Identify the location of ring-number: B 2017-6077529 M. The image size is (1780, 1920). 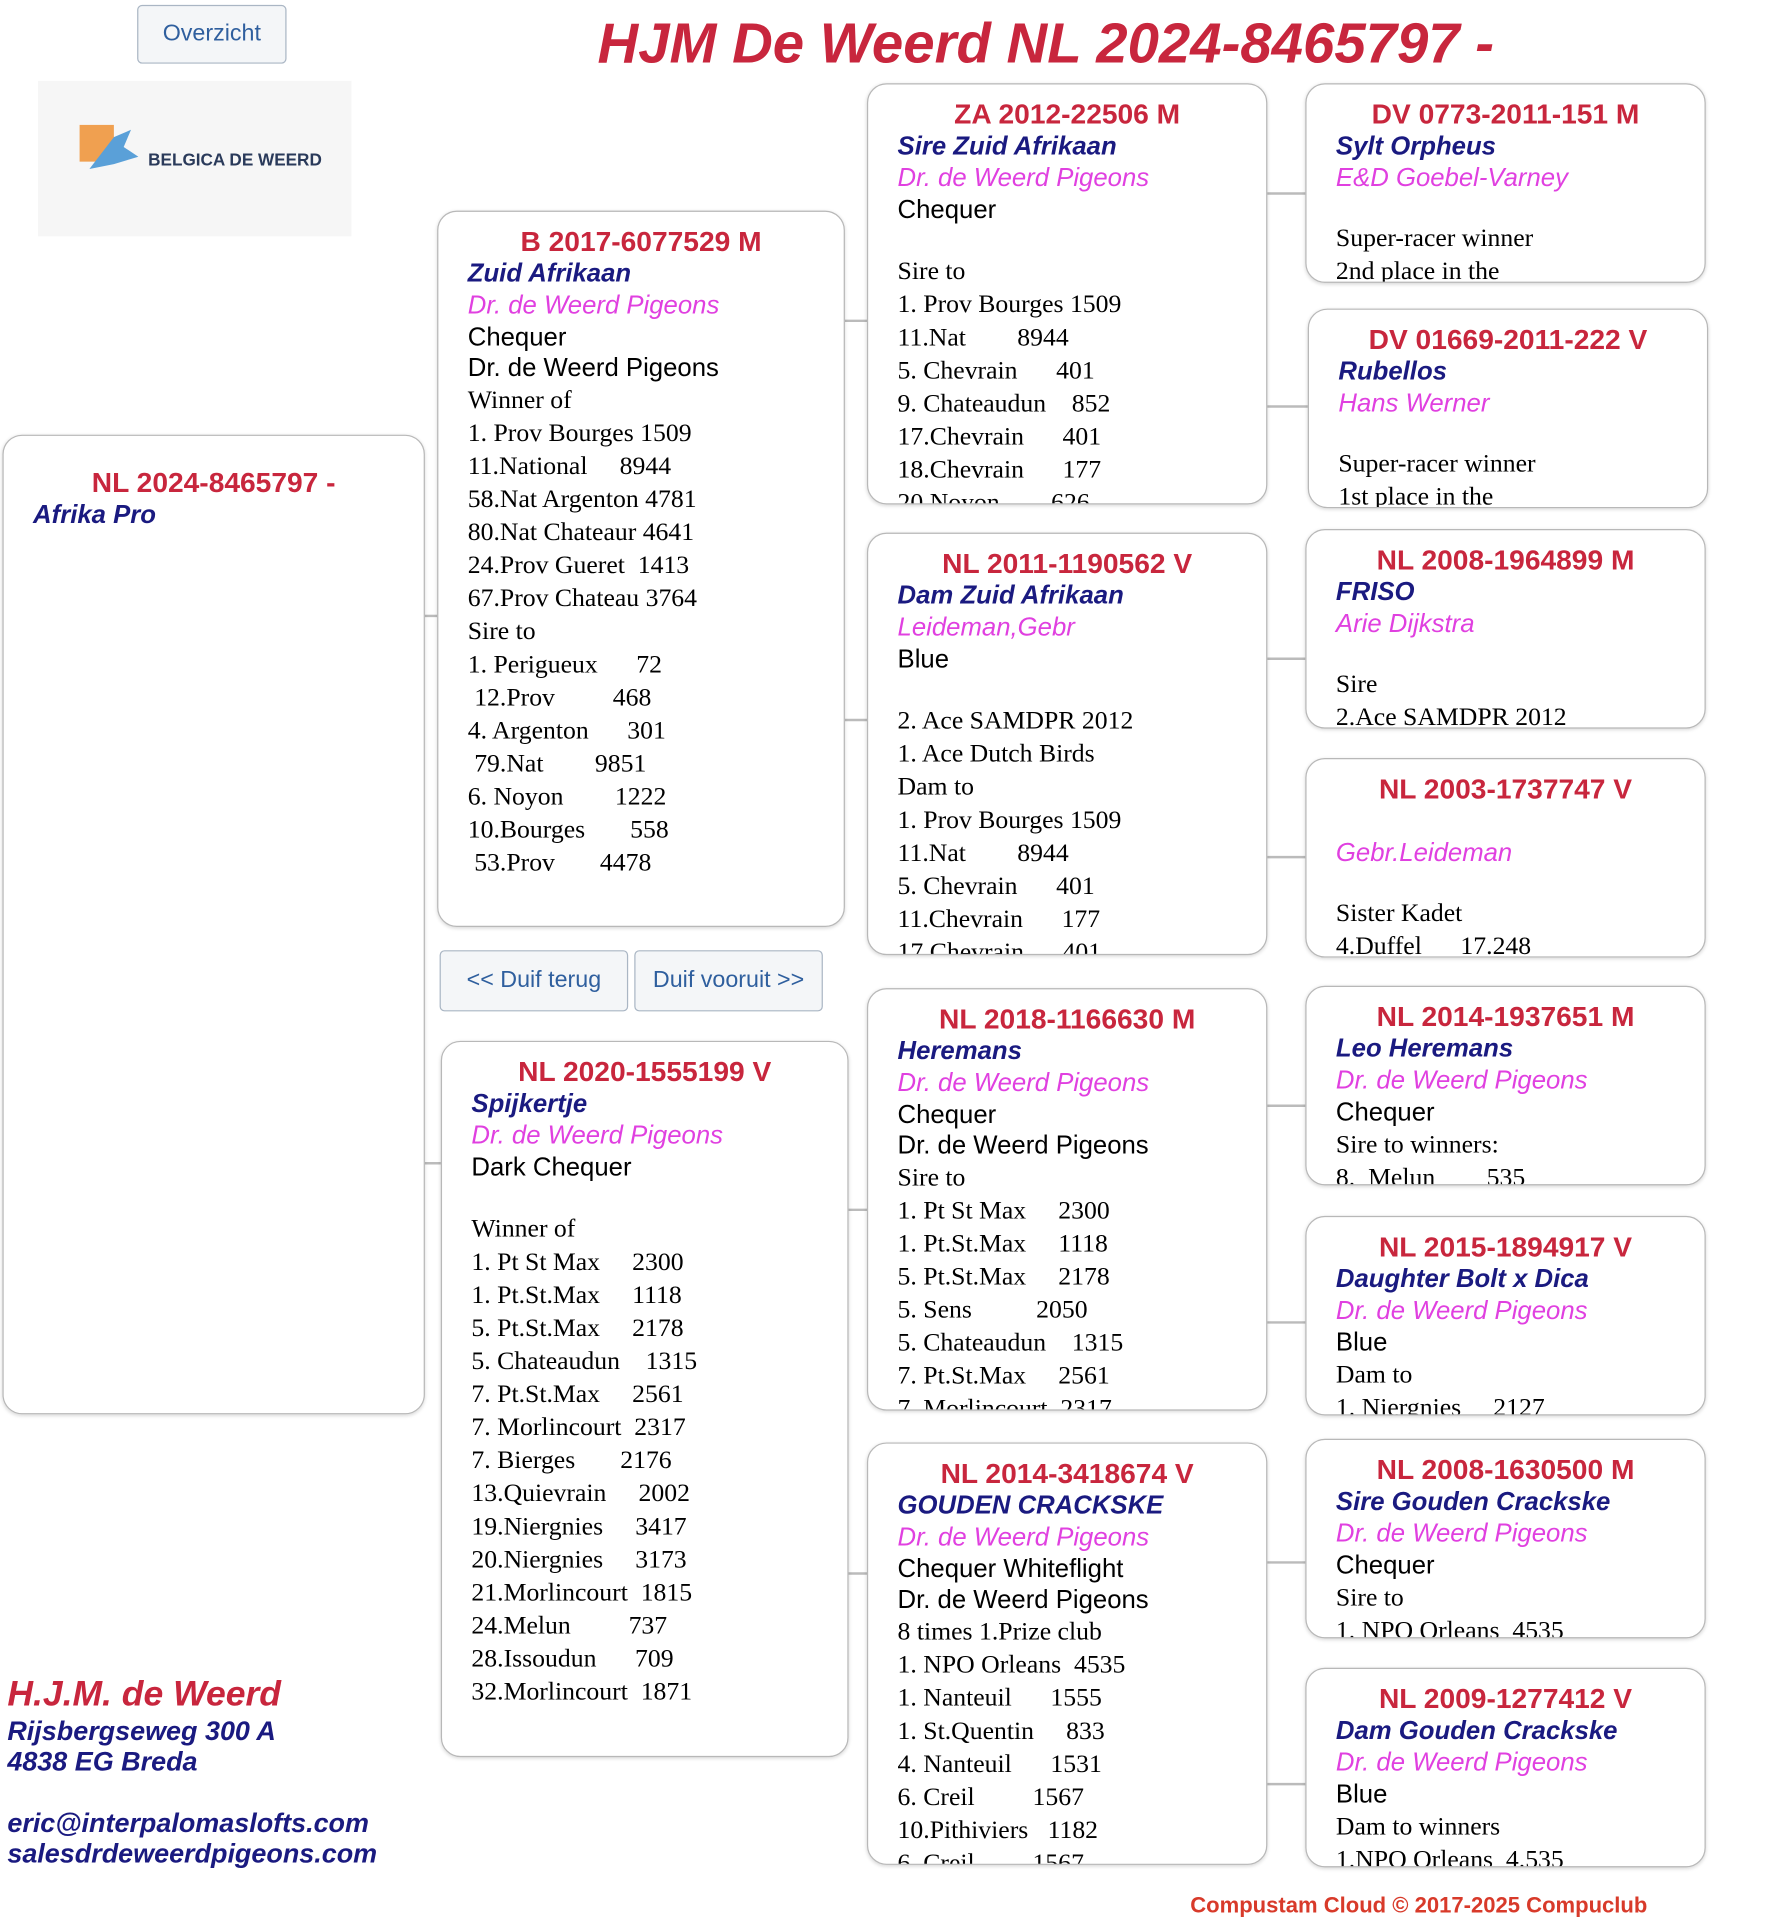
(641, 241).